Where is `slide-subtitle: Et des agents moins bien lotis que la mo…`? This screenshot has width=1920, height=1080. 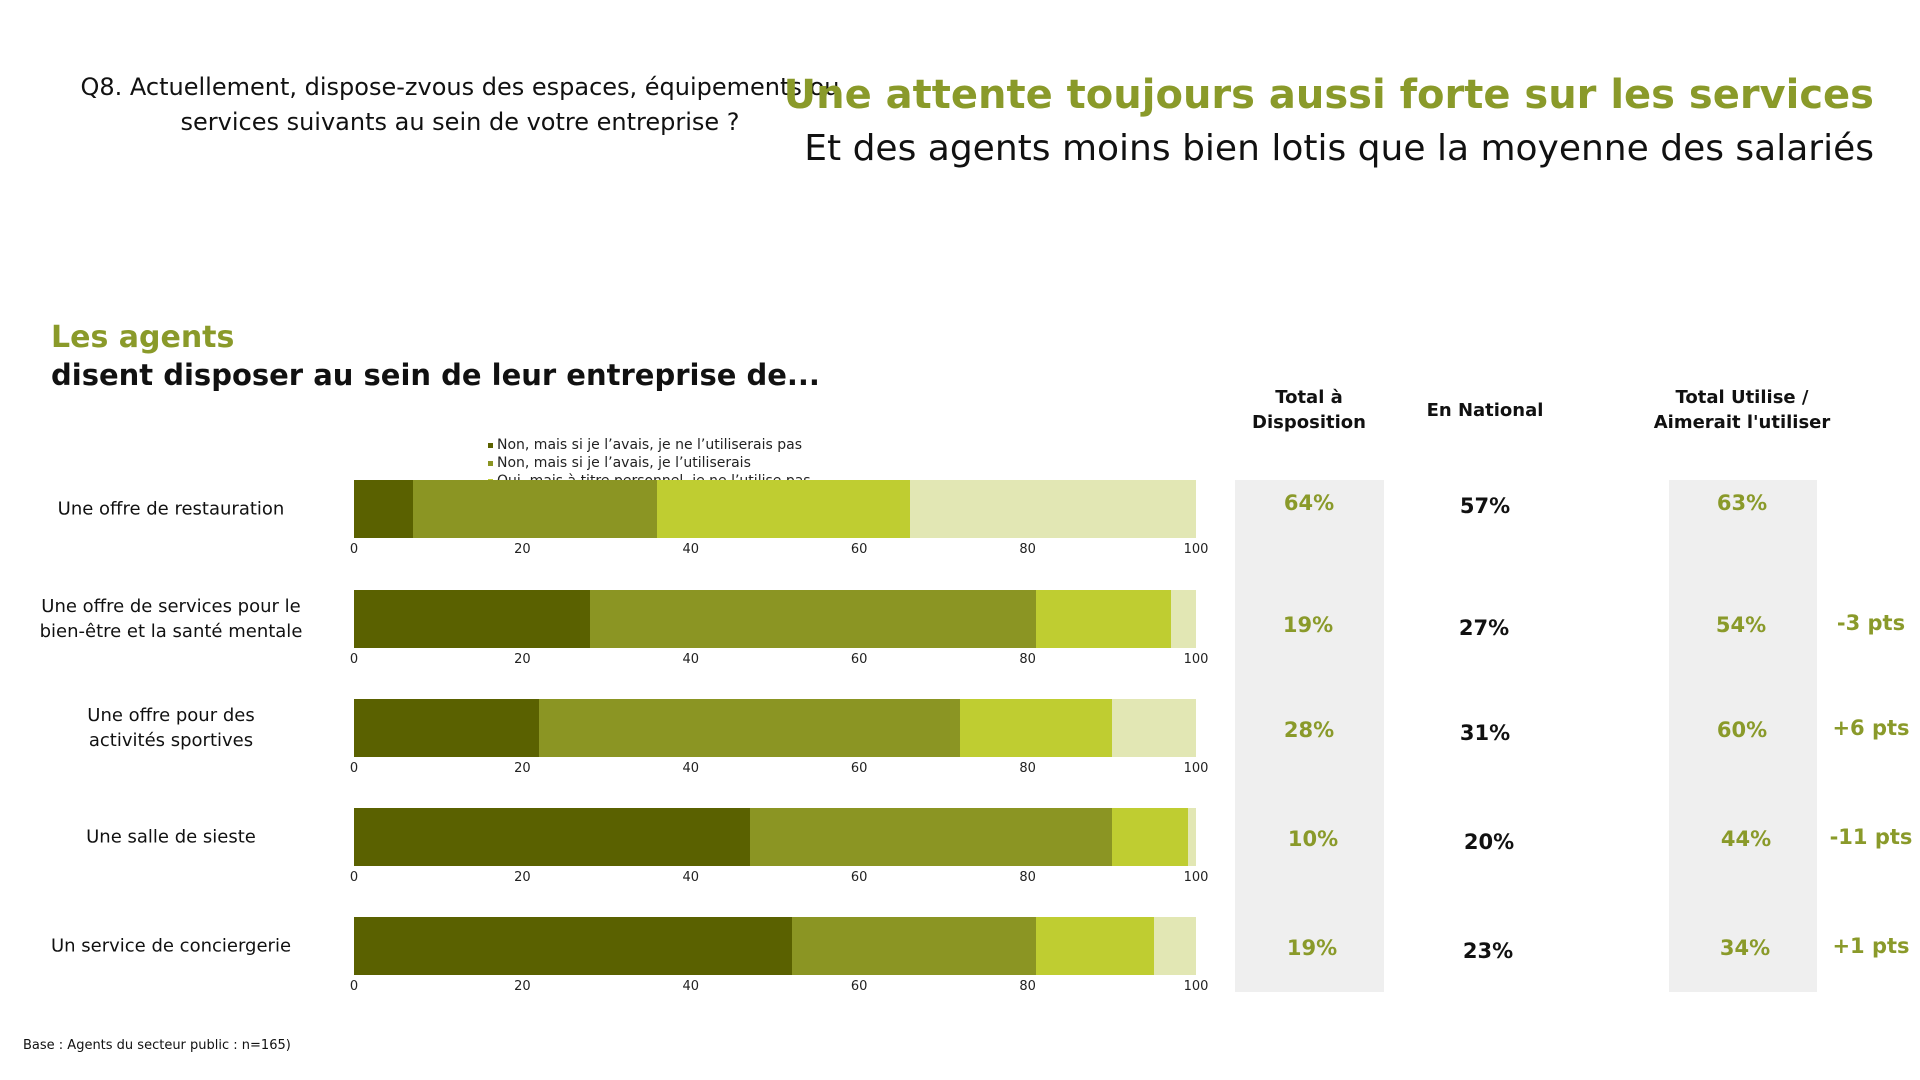
slide-subtitle: Et des agents moins bien lotis que la mo… is located at coordinates (1339, 148).